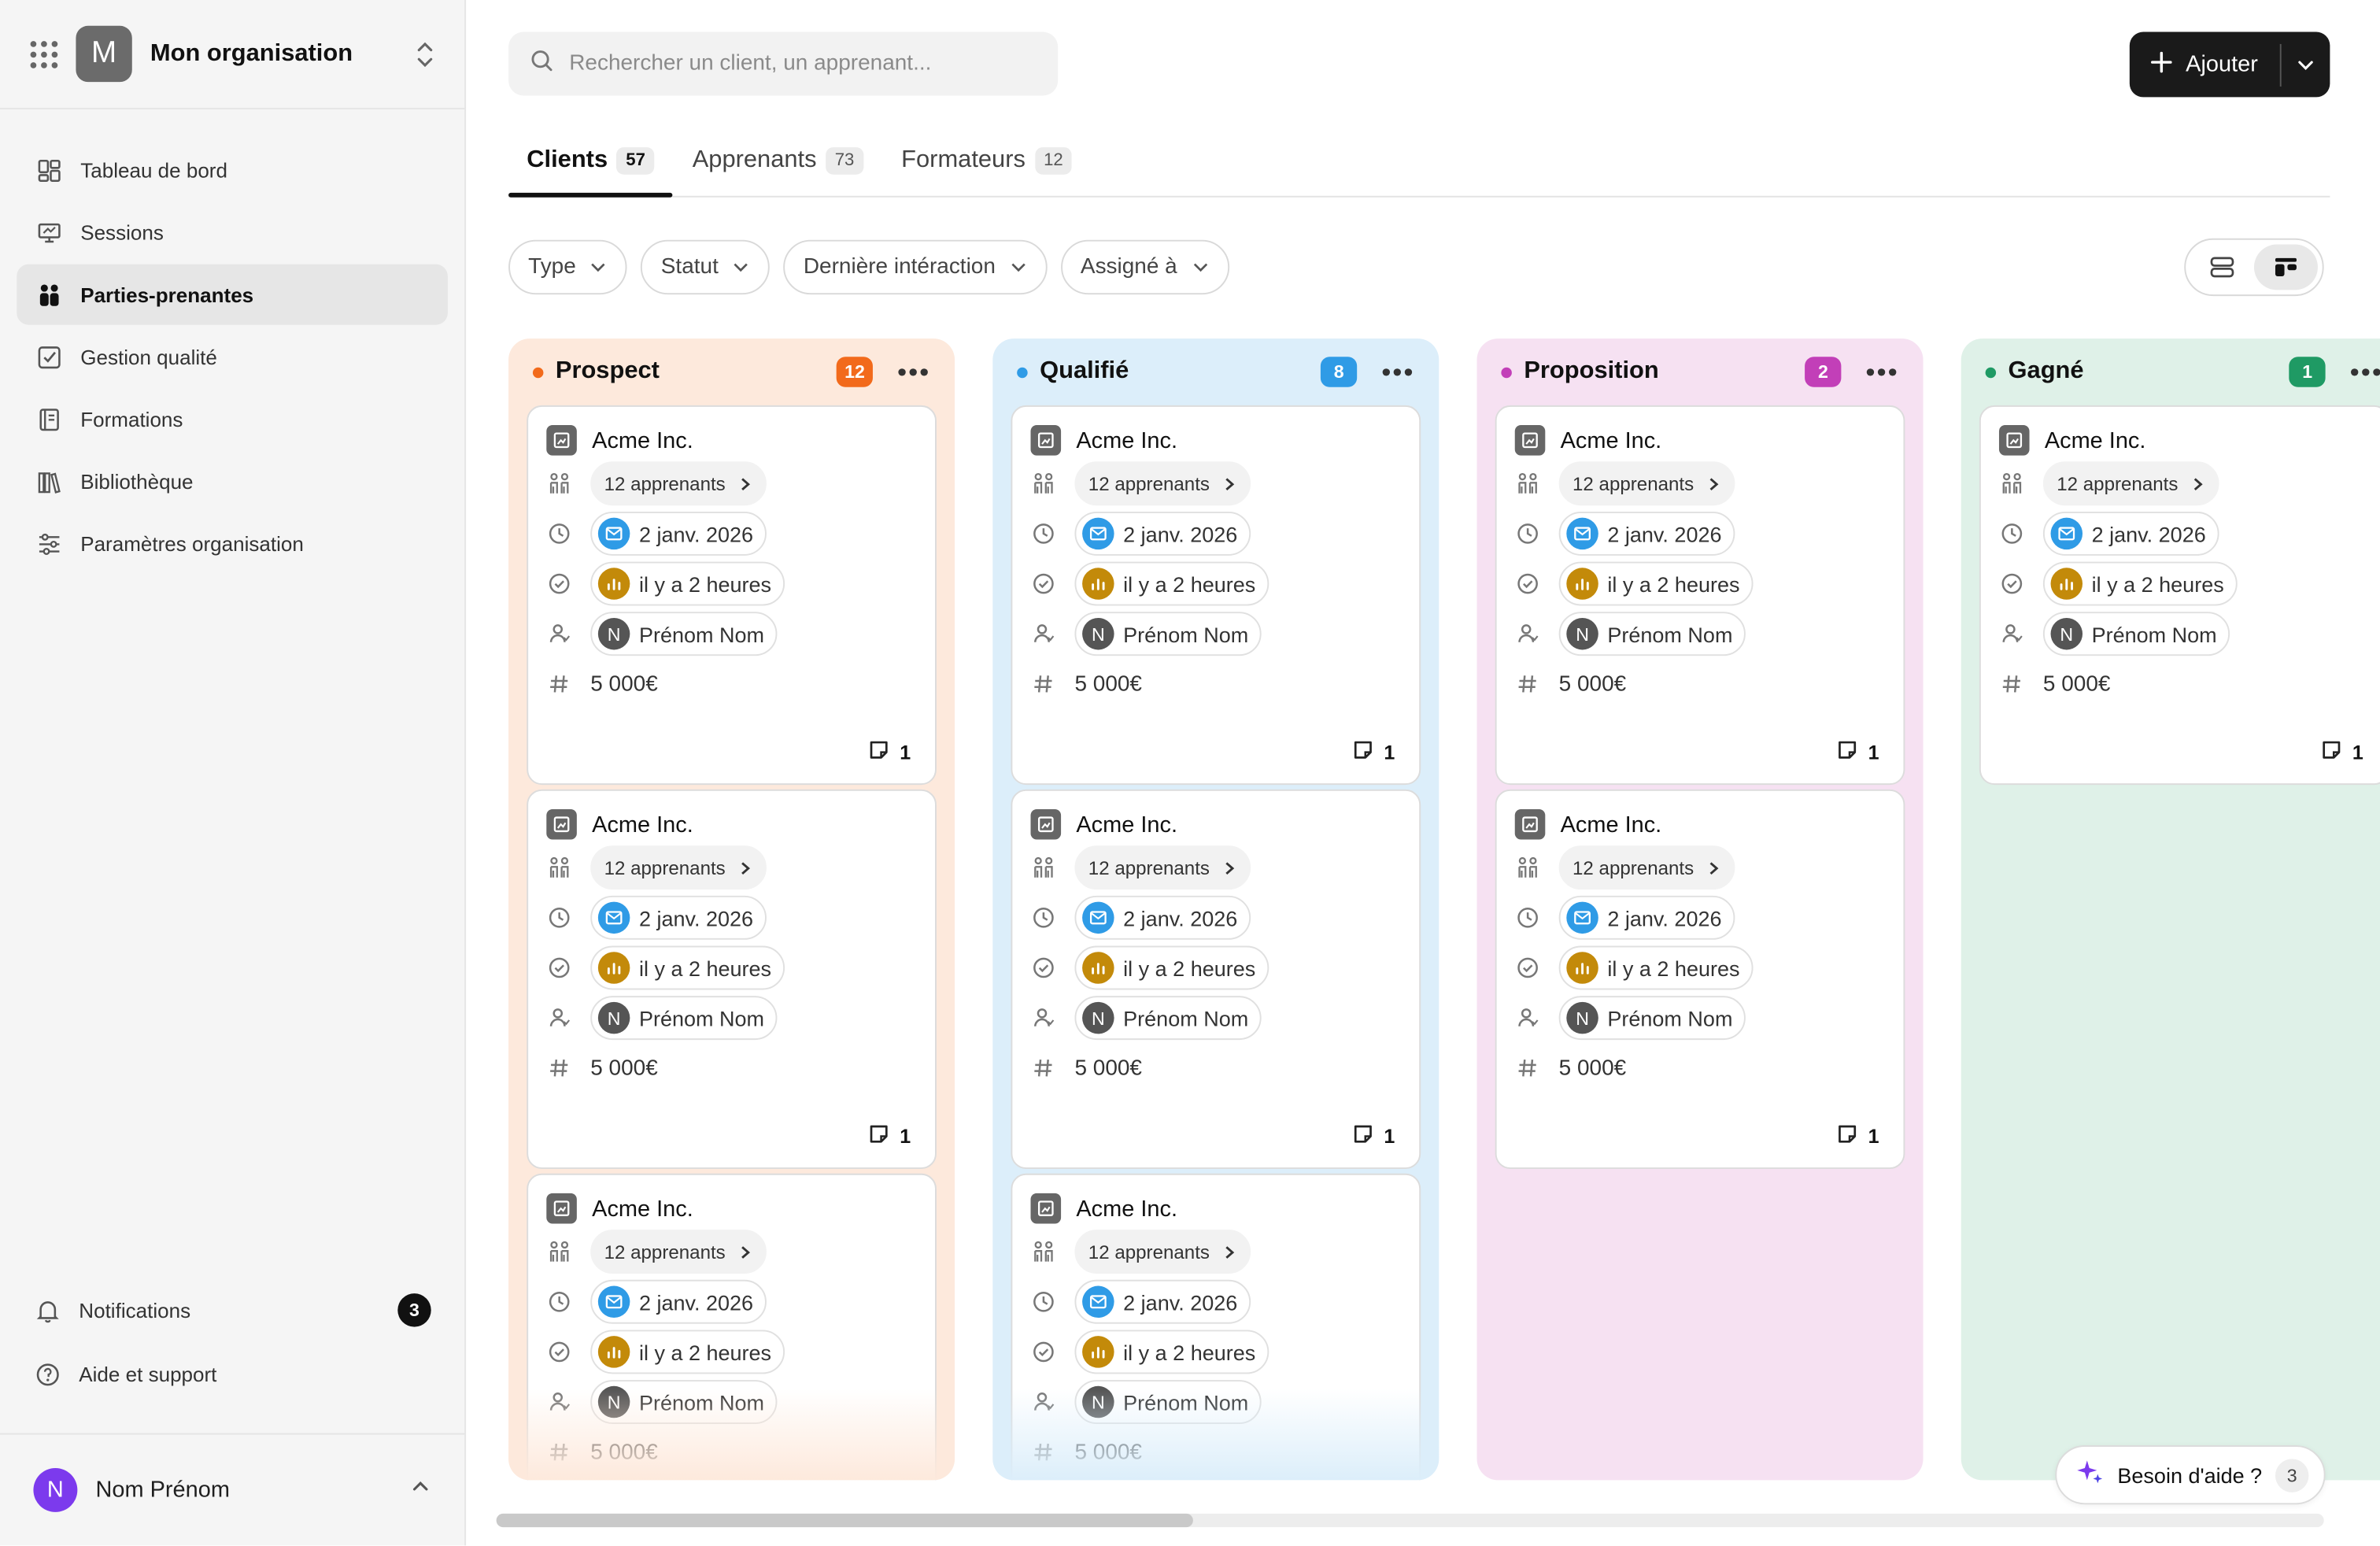 The width and height of the screenshot is (2380, 1546). What do you see at coordinates (232, 1489) in the screenshot?
I see `user-menu: N Nom Prénom` at bounding box center [232, 1489].